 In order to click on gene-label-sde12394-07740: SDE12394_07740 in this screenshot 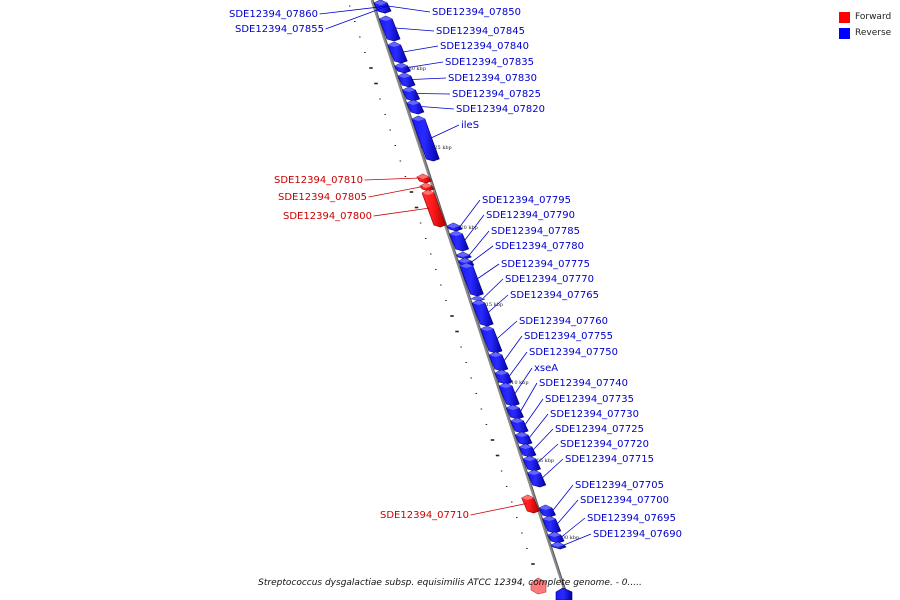, I will do `click(574, 395)`.